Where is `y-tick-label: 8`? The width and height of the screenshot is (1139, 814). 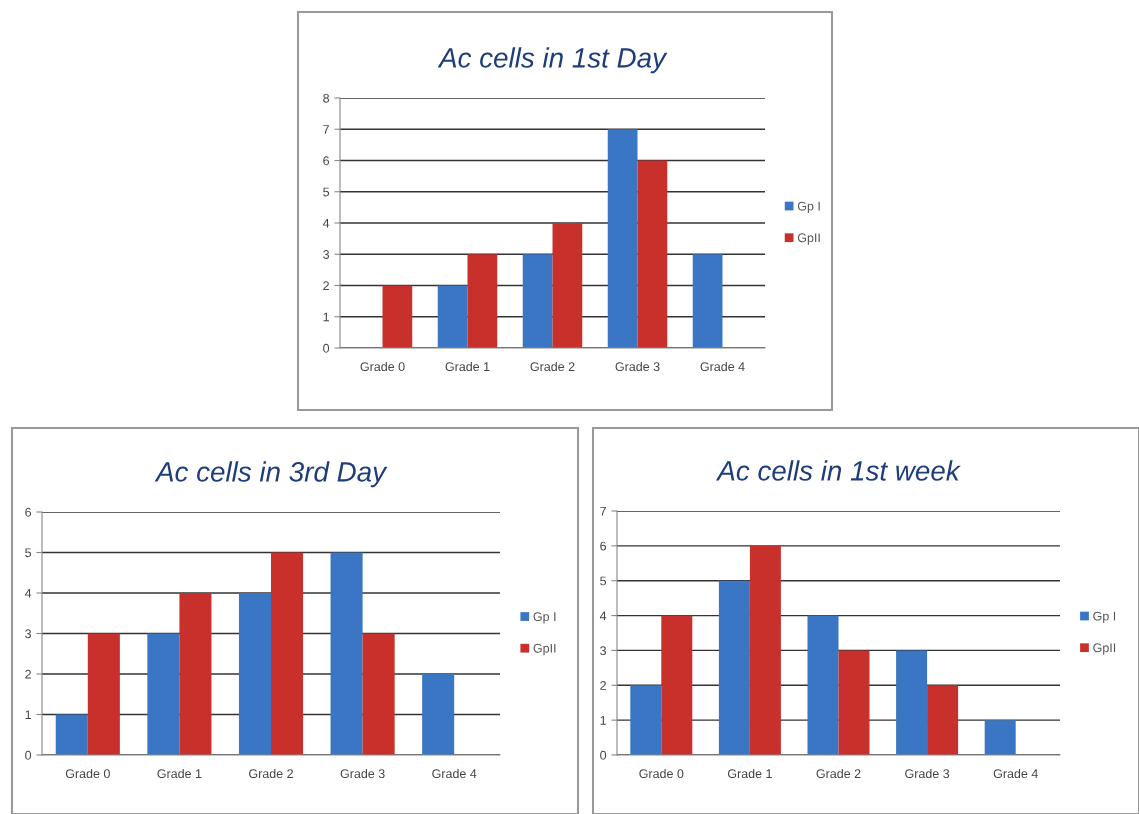 y-tick-label: 8 is located at coordinates (326, 98).